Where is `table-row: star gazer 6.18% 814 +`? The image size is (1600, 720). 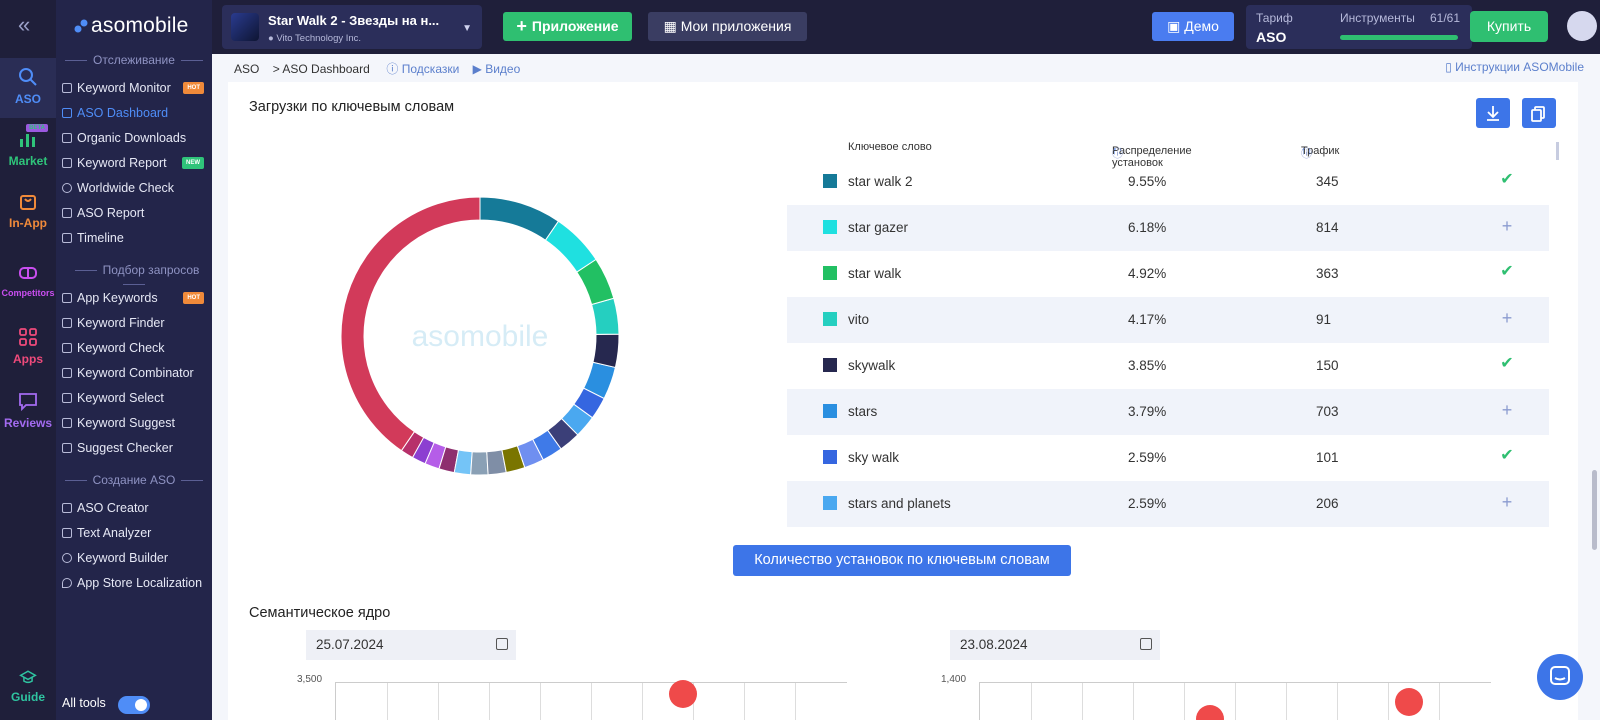 table-row: star gazer 6.18% 814 + is located at coordinates (1168, 228).